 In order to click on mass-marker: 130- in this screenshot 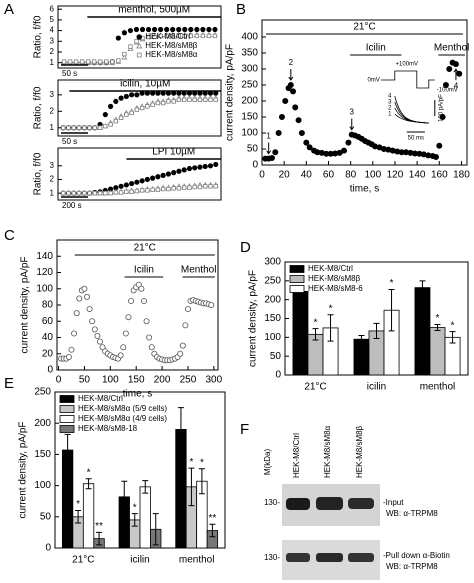, I will do `click(272, 557)`.